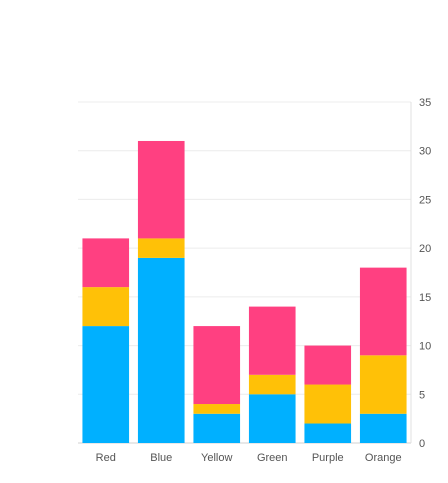 The width and height of the screenshot is (448, 483). Describe the element at coordinates (161, 458) in the screenshot. I see `x-tick-label: Blue` at that location.